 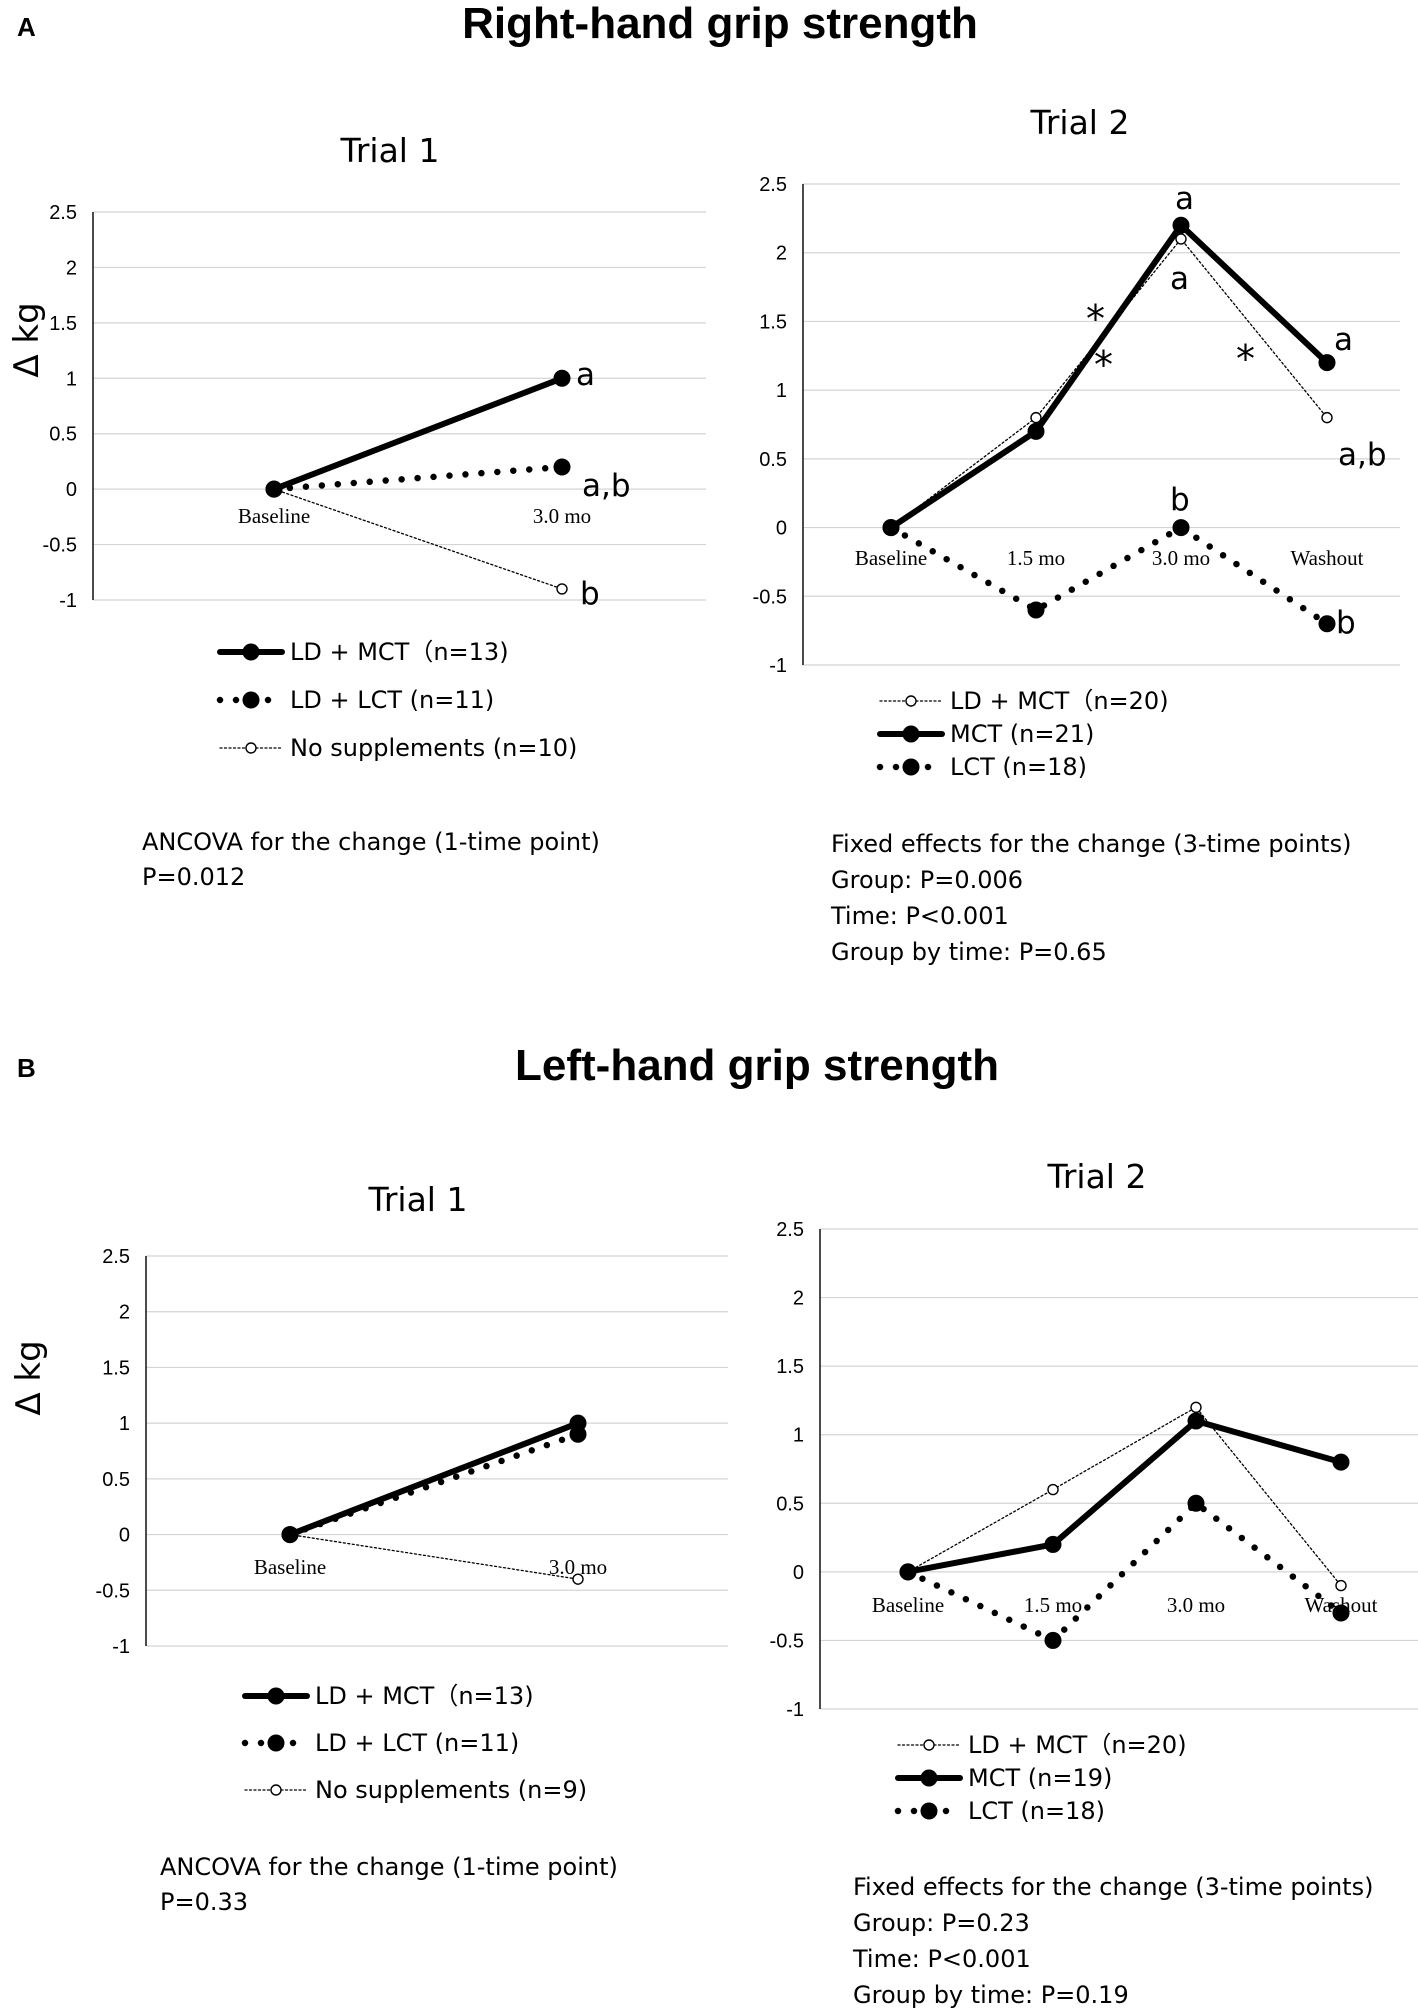 I want to click on stats-line: ANCOVA for the change (1-time point), so click(x=371, y=842).